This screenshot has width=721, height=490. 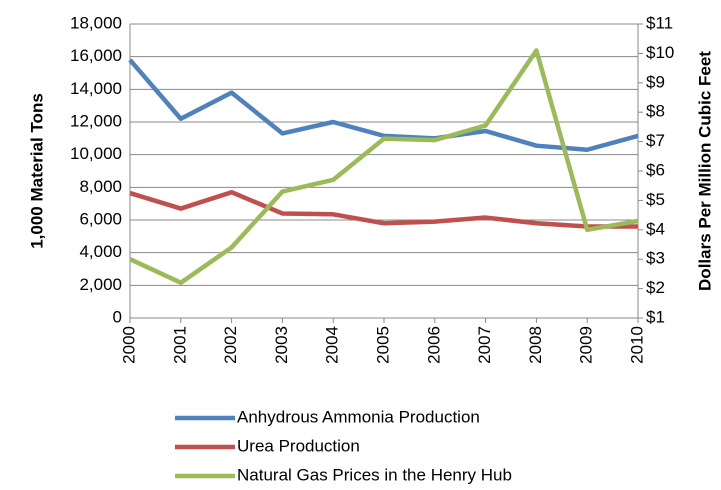 What do you see at coordinates (281, 345) in the screenshot?
I see `x-tick-label: 2003` at bounding box center [281, 345].